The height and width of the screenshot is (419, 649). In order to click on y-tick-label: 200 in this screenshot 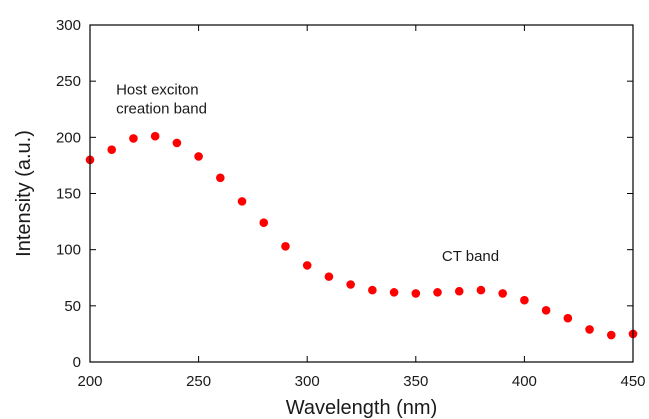, I will do `click(68, 137)`.